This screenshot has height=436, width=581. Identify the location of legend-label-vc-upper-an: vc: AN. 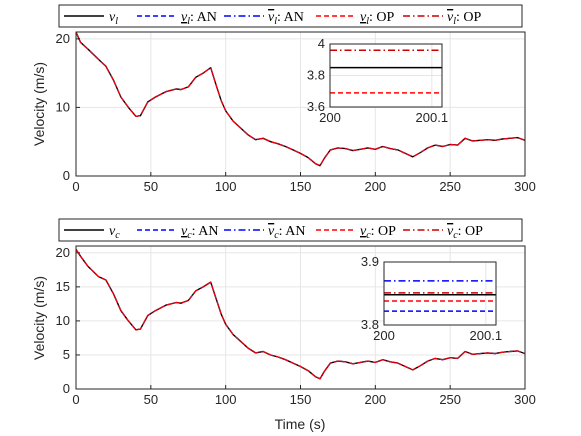
(287, 232).